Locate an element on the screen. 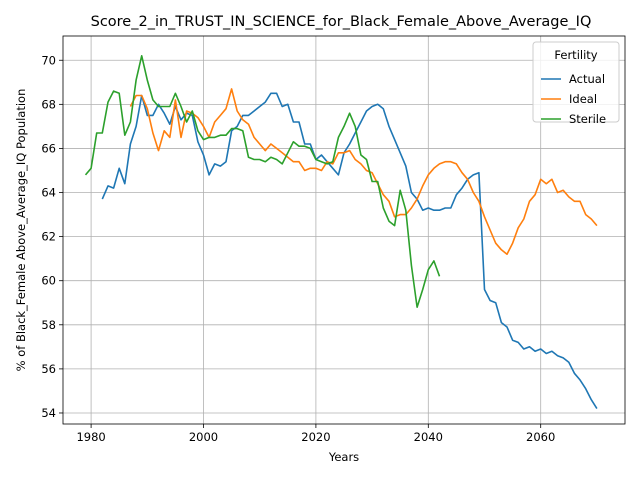 The height and width of the screenshot is (480, 640). y-tick-label: 54 is located at coordinates (48, 413).